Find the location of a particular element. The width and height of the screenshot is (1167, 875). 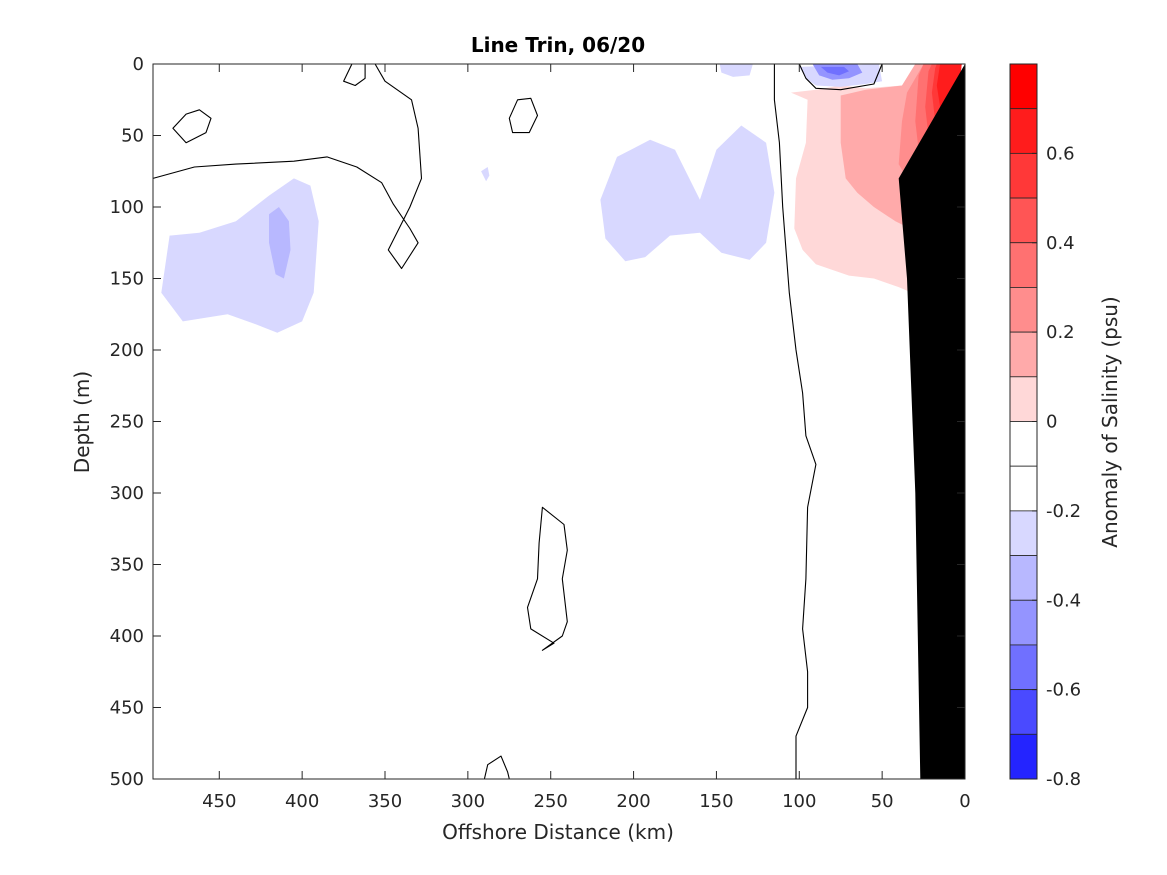

x-tick-label: 100 is located at coordinates (799, 801).